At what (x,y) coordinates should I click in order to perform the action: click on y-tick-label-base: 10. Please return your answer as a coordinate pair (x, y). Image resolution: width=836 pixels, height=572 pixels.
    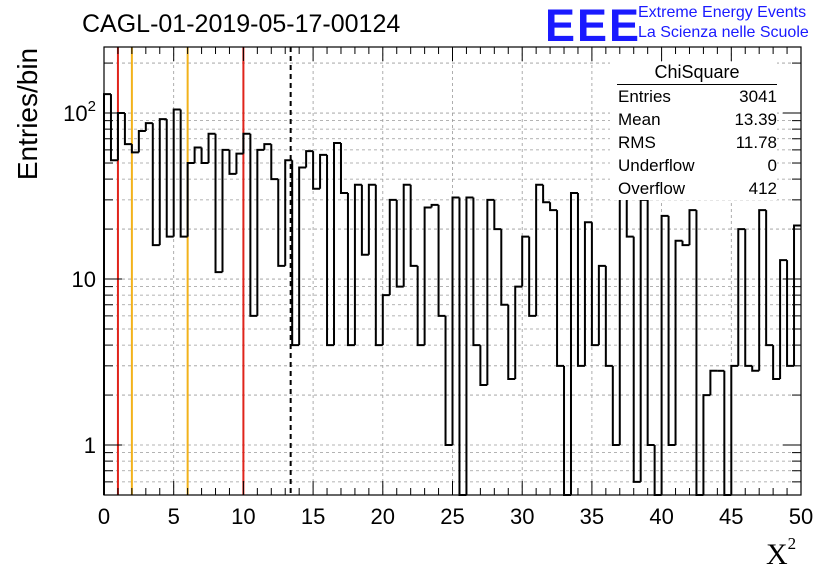
    Looking at the image, I should click on (75, 113).